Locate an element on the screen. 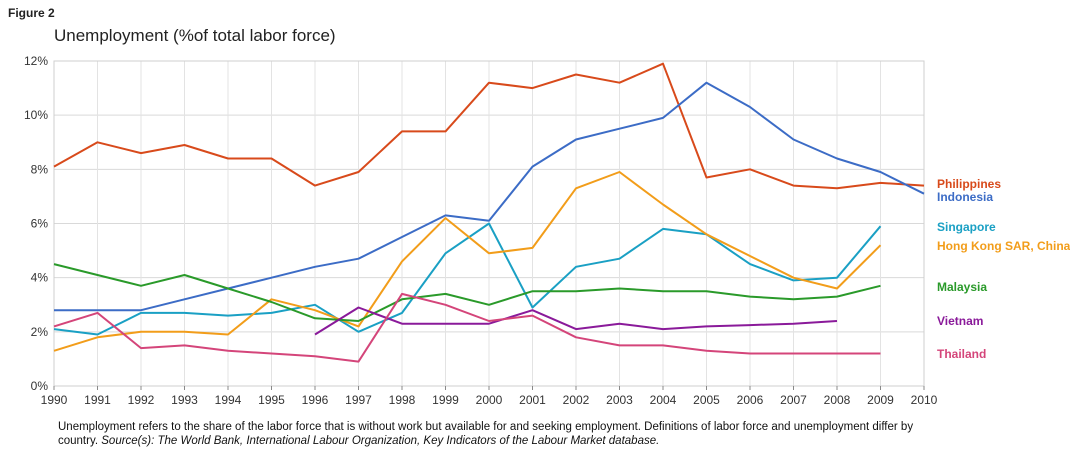  x-tick-label: 1998 is located at coordinates (402, 400).